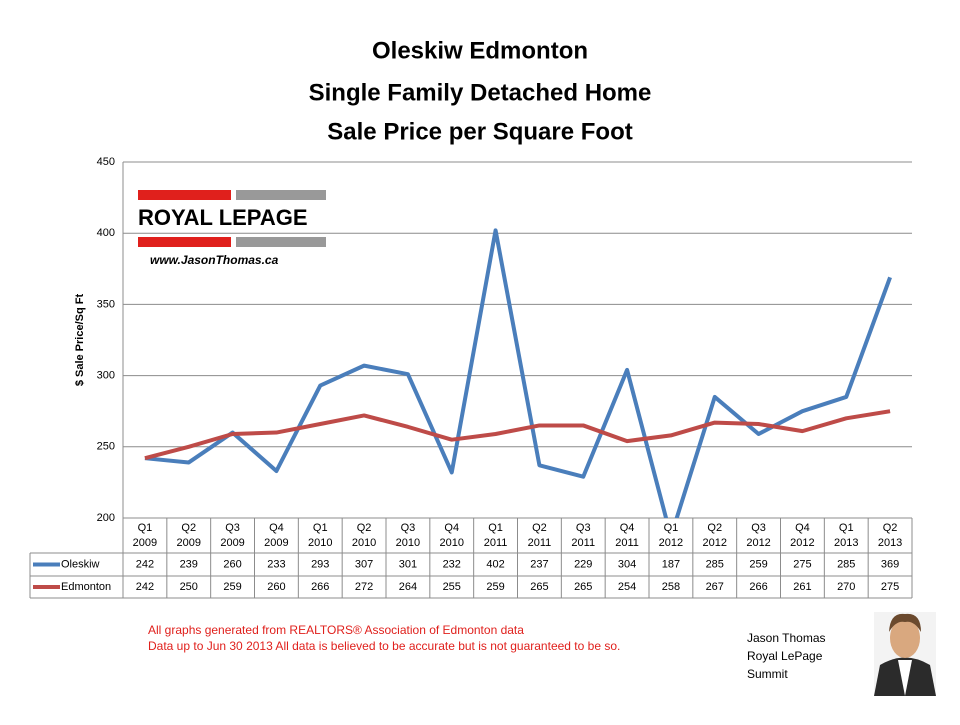 The image size is (960, 725). Describe the element at coordinates (479, 131) in the screenshot. I see `chart-title: Sale Price per Square Foot` at that location.